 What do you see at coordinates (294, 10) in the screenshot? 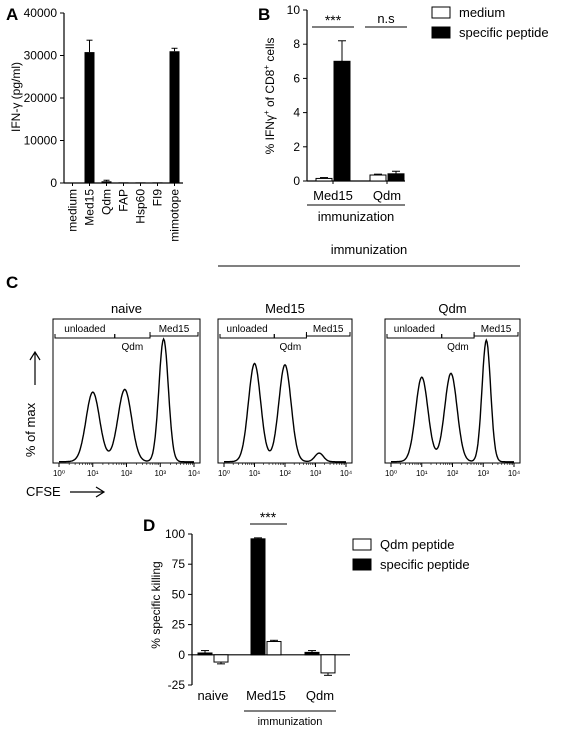
I see `panel-b-ytick-label: 10` at bounding box center [294, 10].